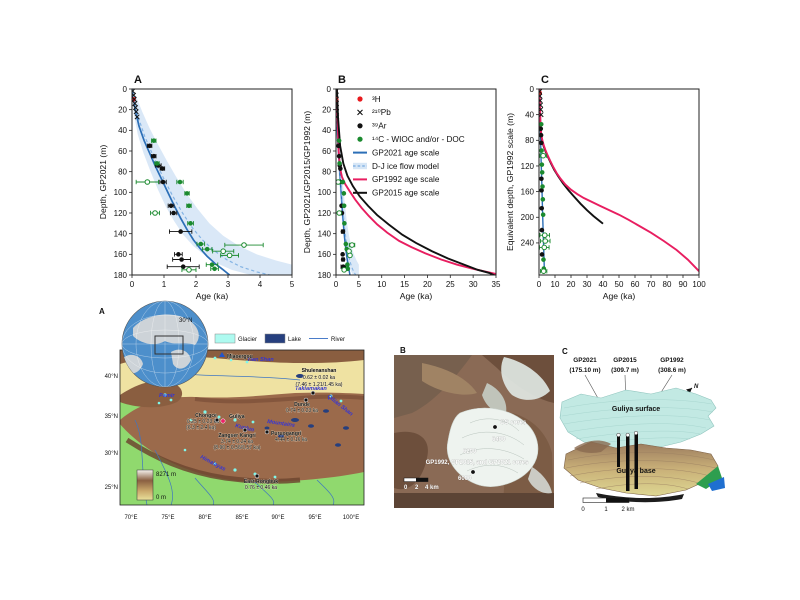 Image resolution: width=800 pixels, height=600 pixels. I want to click on site-age2-shulenanshan: (7.46 ± 1.21/1.45 ka), so click(319, 385).